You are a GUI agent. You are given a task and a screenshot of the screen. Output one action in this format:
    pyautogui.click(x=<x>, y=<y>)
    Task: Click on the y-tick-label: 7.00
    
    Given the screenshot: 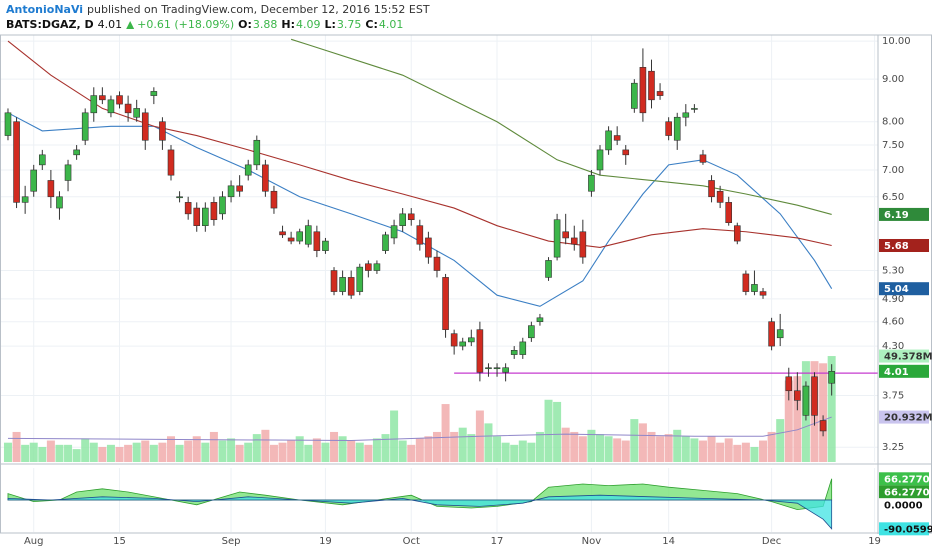 What is the action you would take?
    pyautogui.click(x=893, y=170)
    